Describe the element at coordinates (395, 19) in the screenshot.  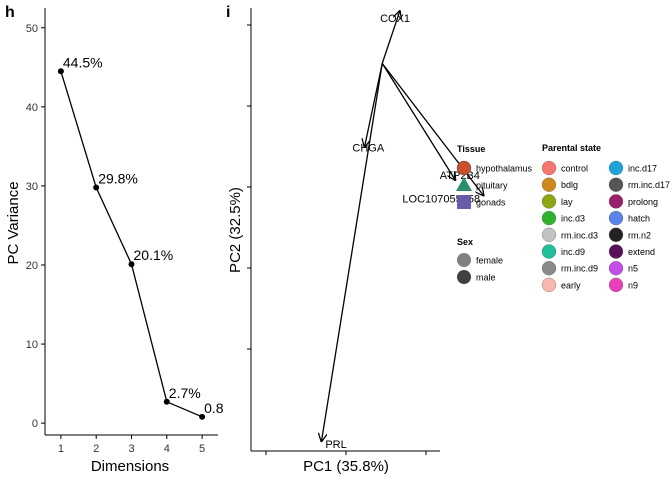
I see `biplot-vector-label: COX1` at that location.